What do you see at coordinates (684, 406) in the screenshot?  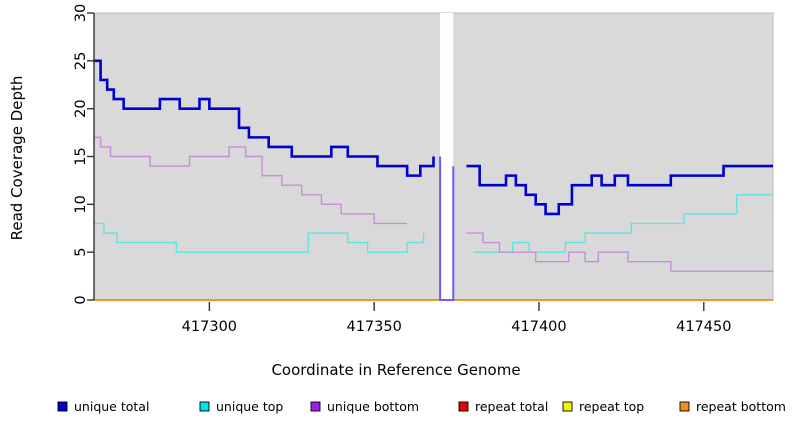 I see `legend-swatch-repeat-bottom` at bounding box center [684, 406].